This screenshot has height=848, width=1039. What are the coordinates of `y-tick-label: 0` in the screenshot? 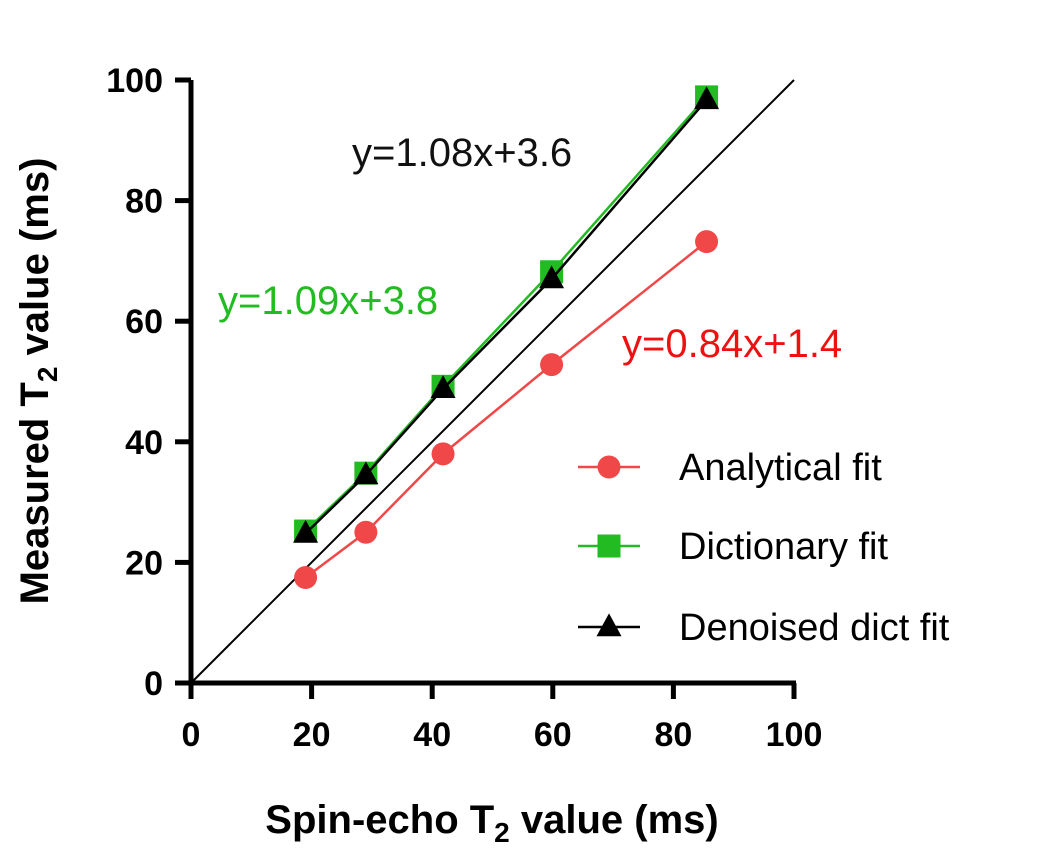 It's located at (153, 684).